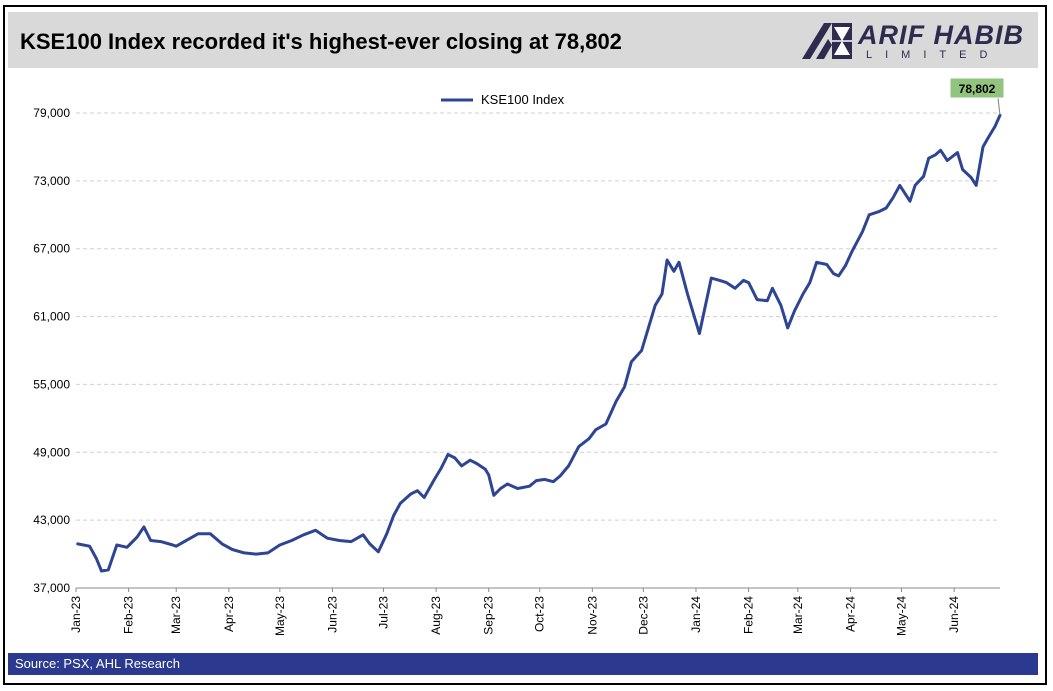  What do you see at coordinates (280, 616) in the screenshot?
I see `x-tick-label: May-23` at bounding box center [280, 616].